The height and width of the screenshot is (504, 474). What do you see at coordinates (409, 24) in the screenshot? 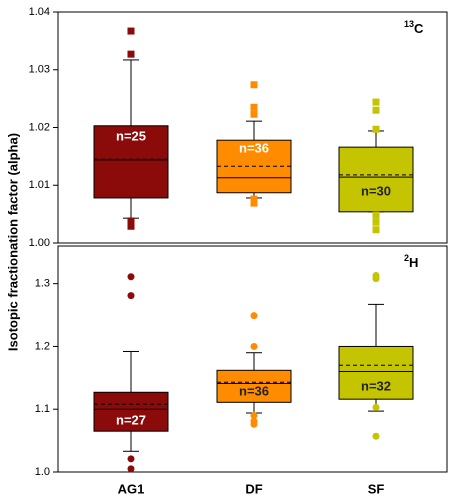
I see `panel-label-mass: 13` at bounding box center [409, 24].